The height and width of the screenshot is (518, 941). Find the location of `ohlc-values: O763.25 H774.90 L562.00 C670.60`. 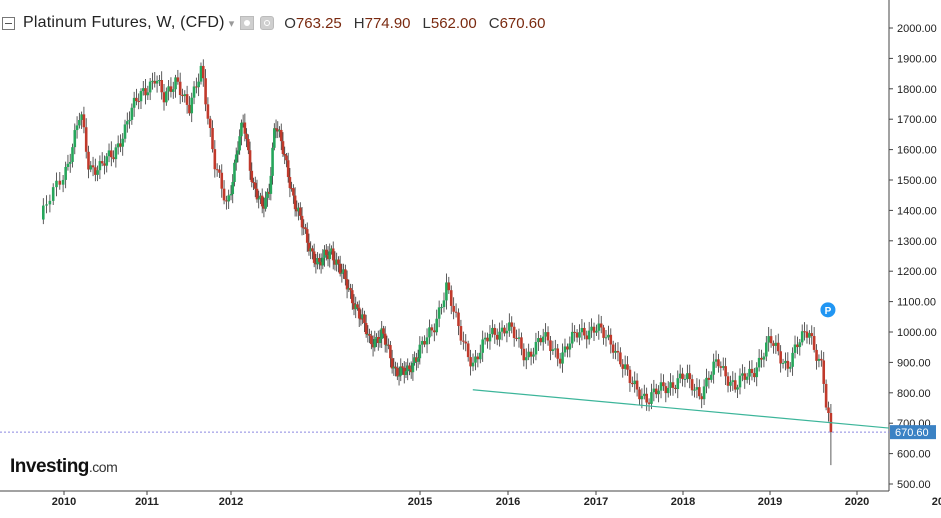

ohlc-values: O763.25 H774.90 L562.00 C670.60 is located at coordinates (414, 23).